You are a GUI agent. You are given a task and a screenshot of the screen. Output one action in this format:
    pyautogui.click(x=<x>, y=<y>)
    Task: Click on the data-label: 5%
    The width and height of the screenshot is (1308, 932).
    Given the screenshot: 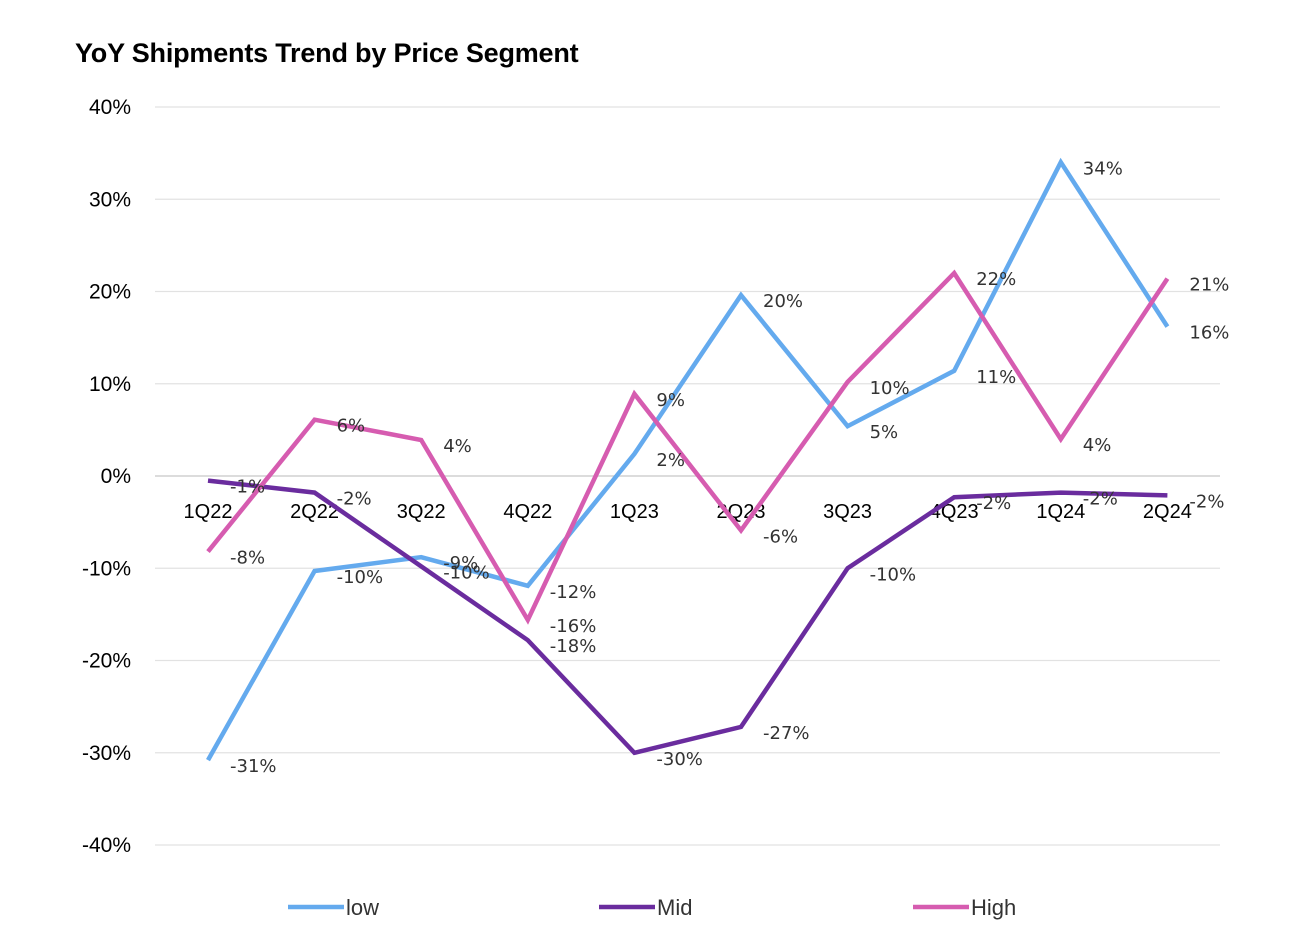 What is the action you would take?
    pyautogui.click(x=884, y=432)
    